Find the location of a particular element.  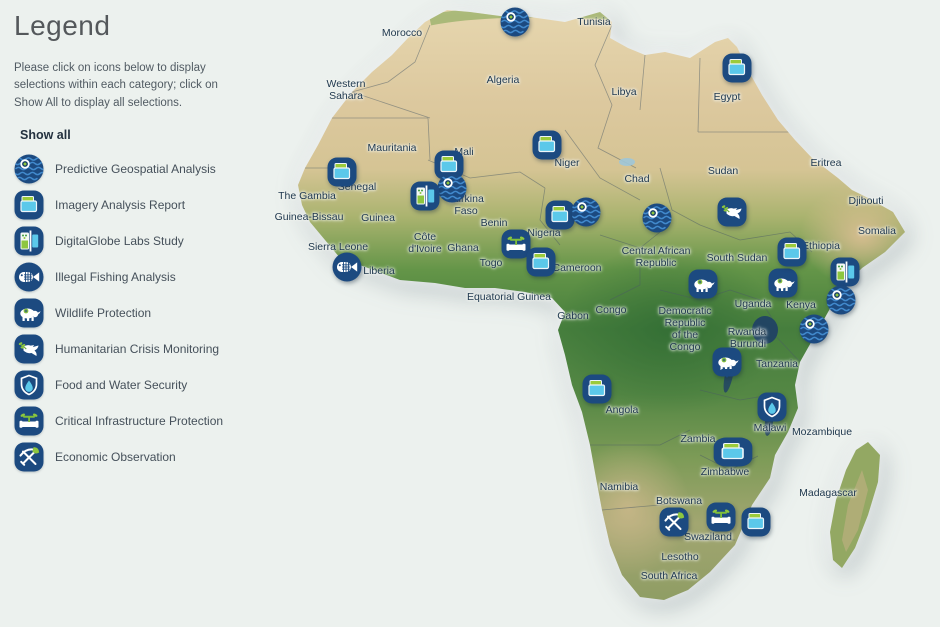

legend-item-predictive-geospatial-analysis: Predictive Geospatial Analysis is located at coordinates (130, 169).